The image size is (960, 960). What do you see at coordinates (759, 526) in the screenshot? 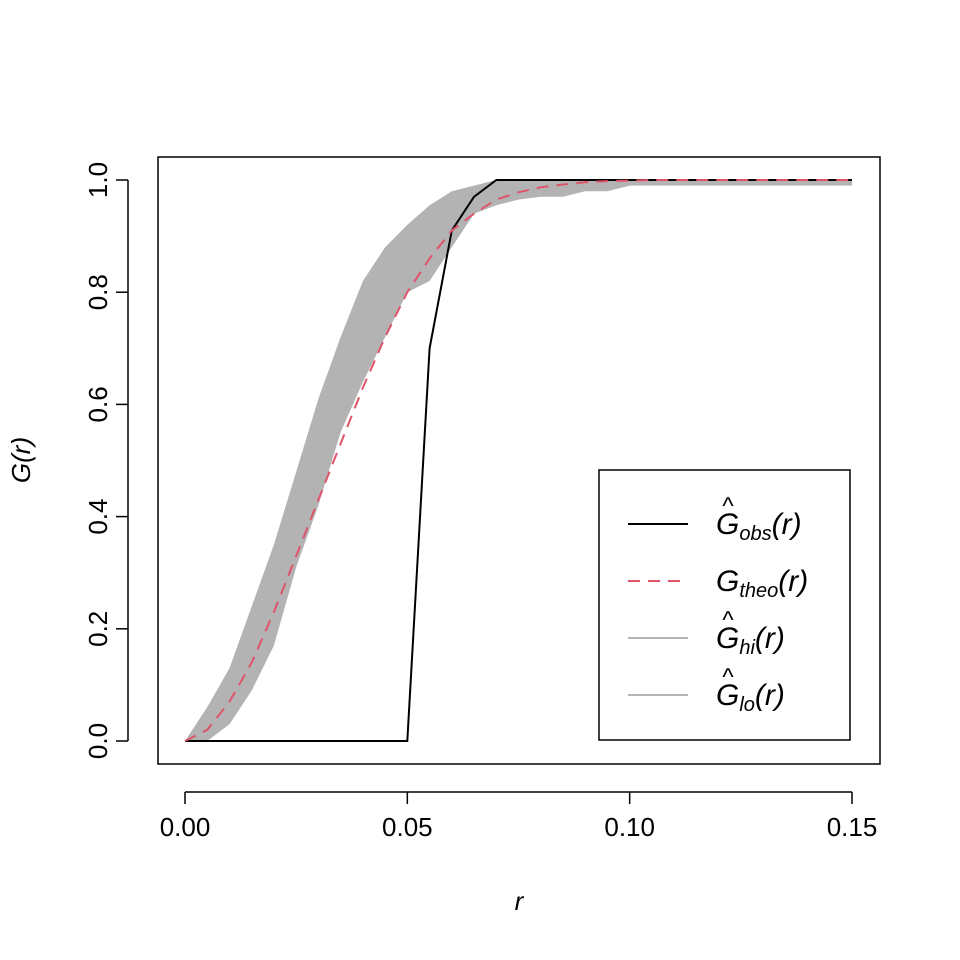
I see `legend-label-obs: Gobs(r)` at bounding box center [759, 526].